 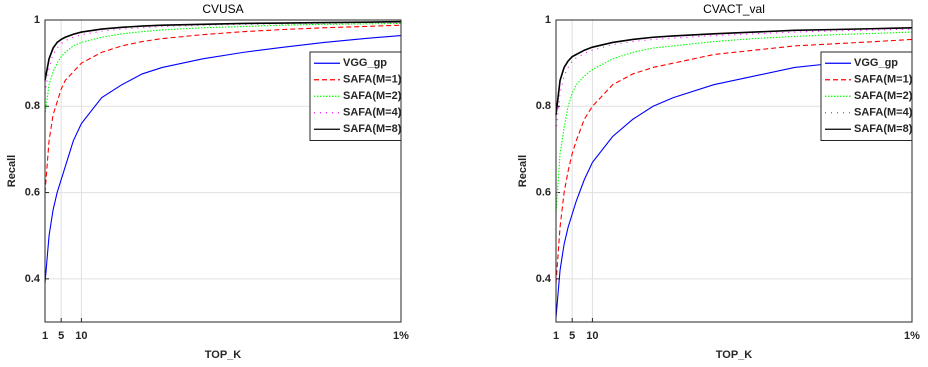 What do you see at coordinates (222, 9) in the screenshot?
I see `chart-title: CVUSA` at bounding box center [222, 9].